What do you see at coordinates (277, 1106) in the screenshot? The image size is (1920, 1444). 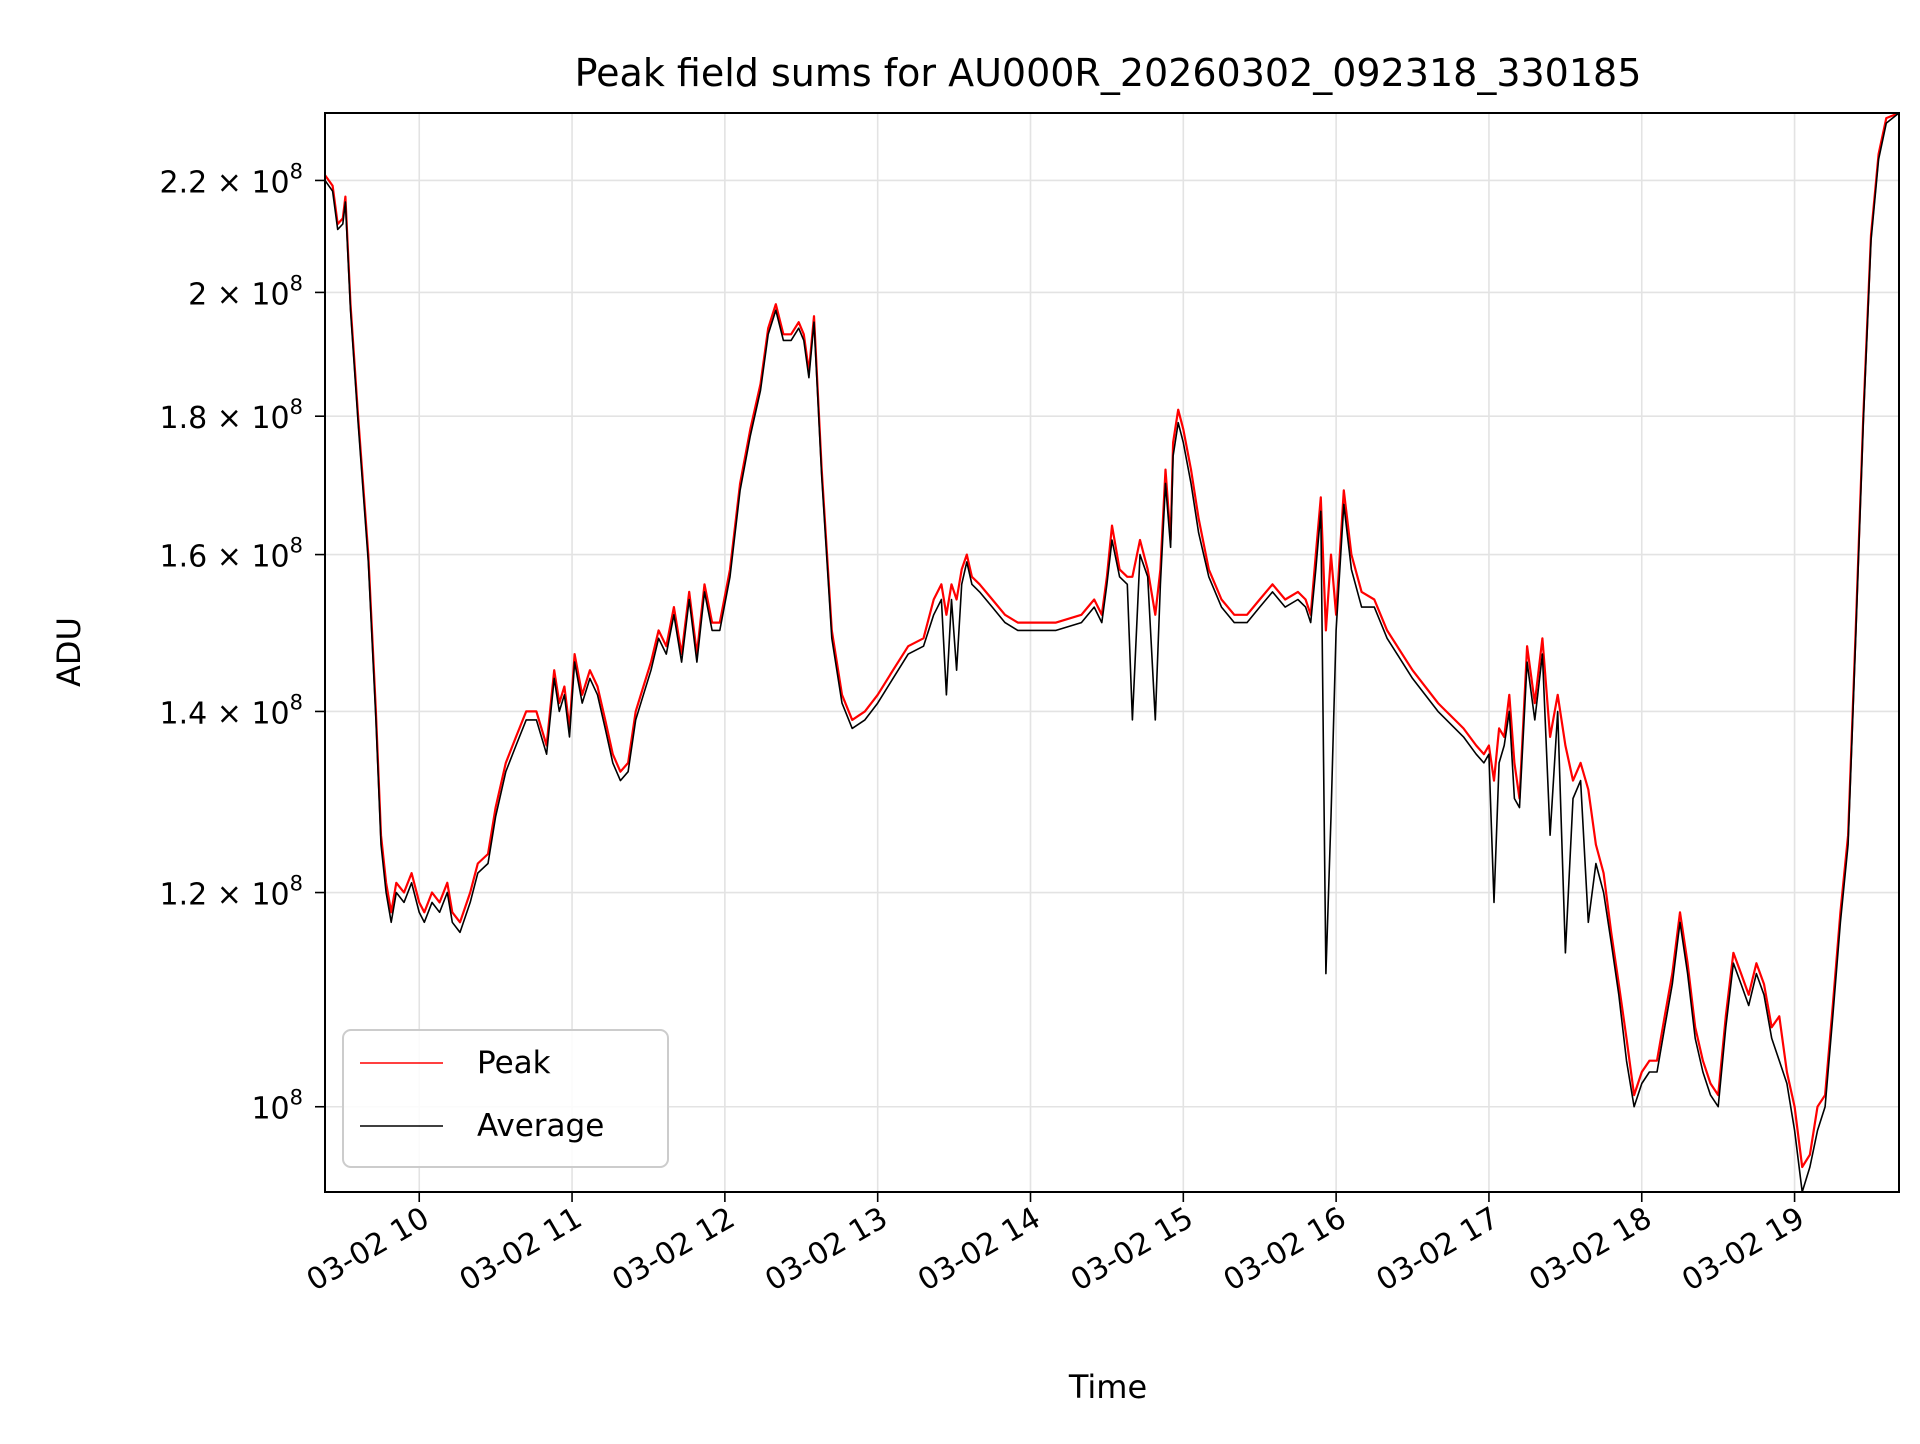 I see `y-tick-label: 108` at bounding box center [277, 1106].